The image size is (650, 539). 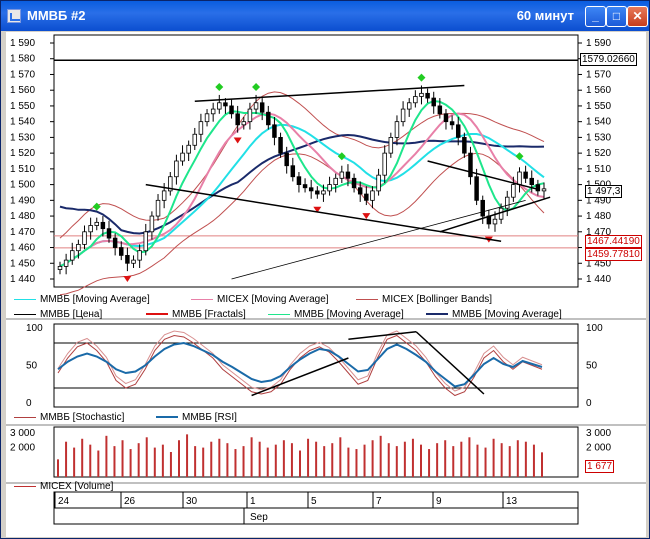 I want to click on close-button: ✕, so click(x=637, y=16).